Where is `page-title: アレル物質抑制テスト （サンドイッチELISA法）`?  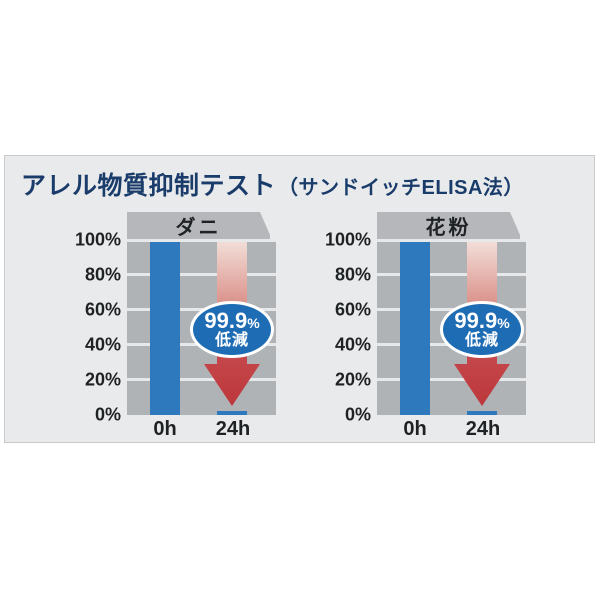
page-title: アレル物質抑制テスト （サンドイッチELISA法） is located at coordinates (272, 184).